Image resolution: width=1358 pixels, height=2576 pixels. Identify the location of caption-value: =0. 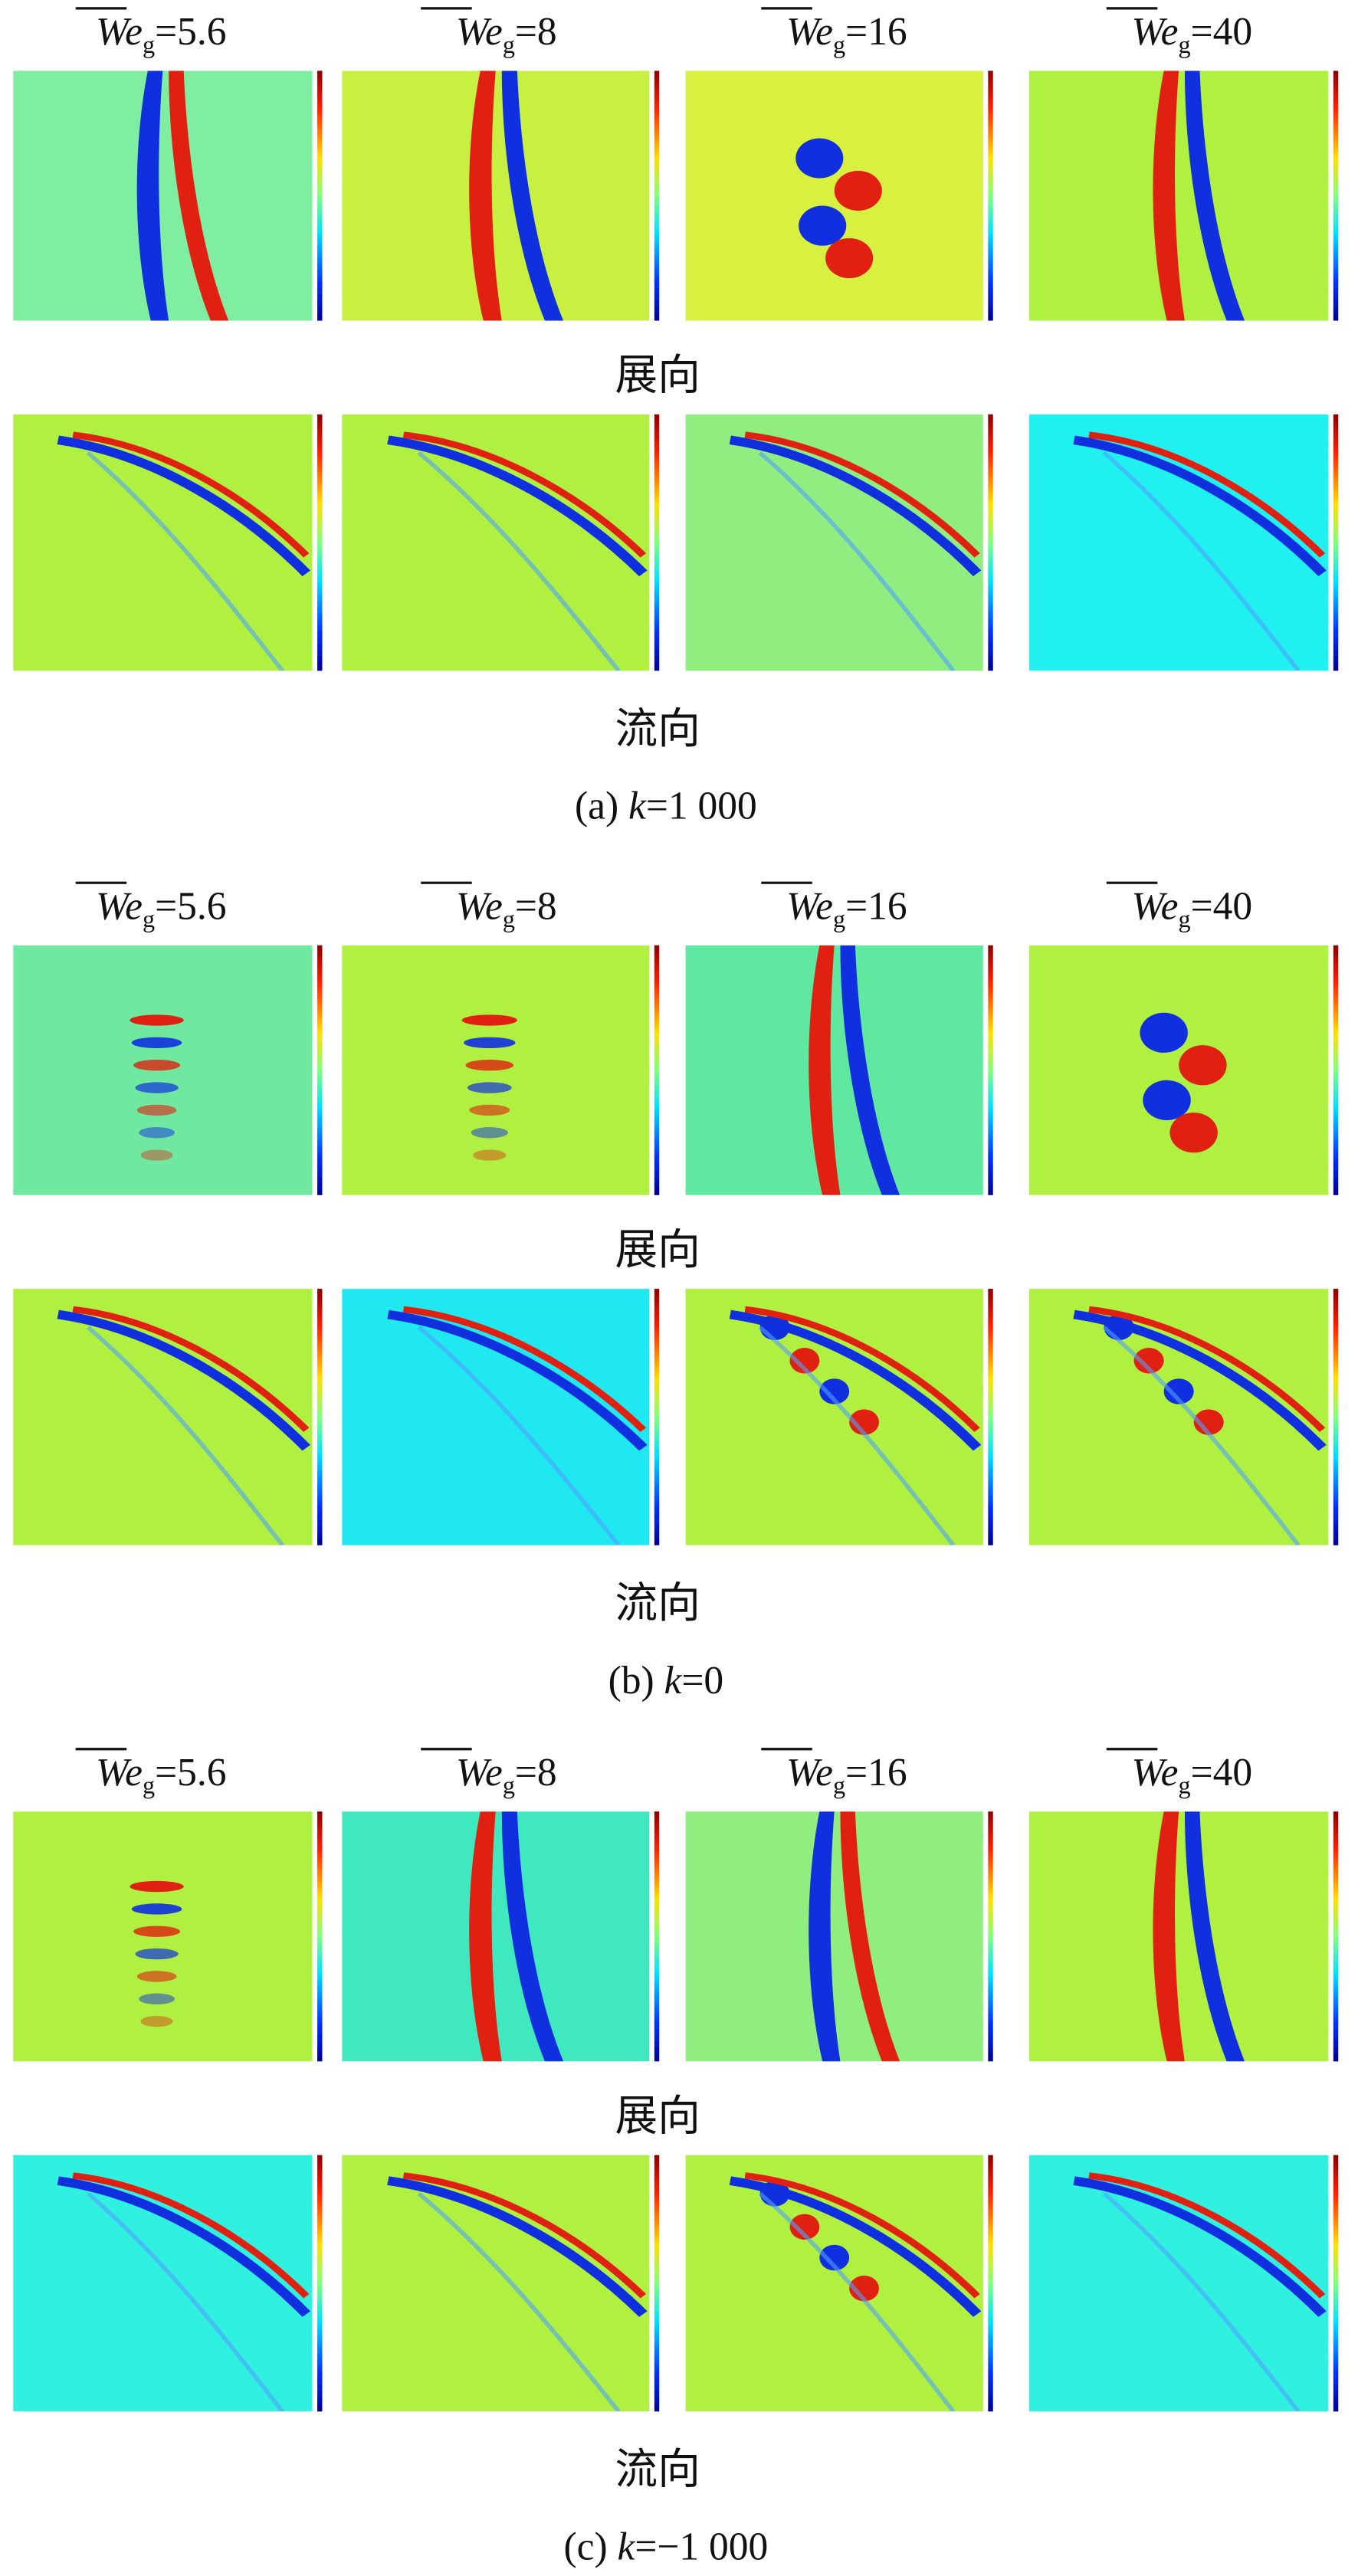
(702, 1681).